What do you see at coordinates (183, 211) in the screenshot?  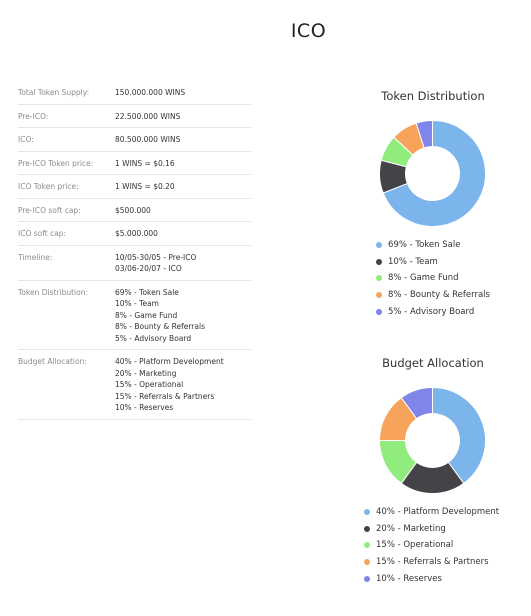 I see `info-row-value: $500.000` at bounding box center [183, 211].